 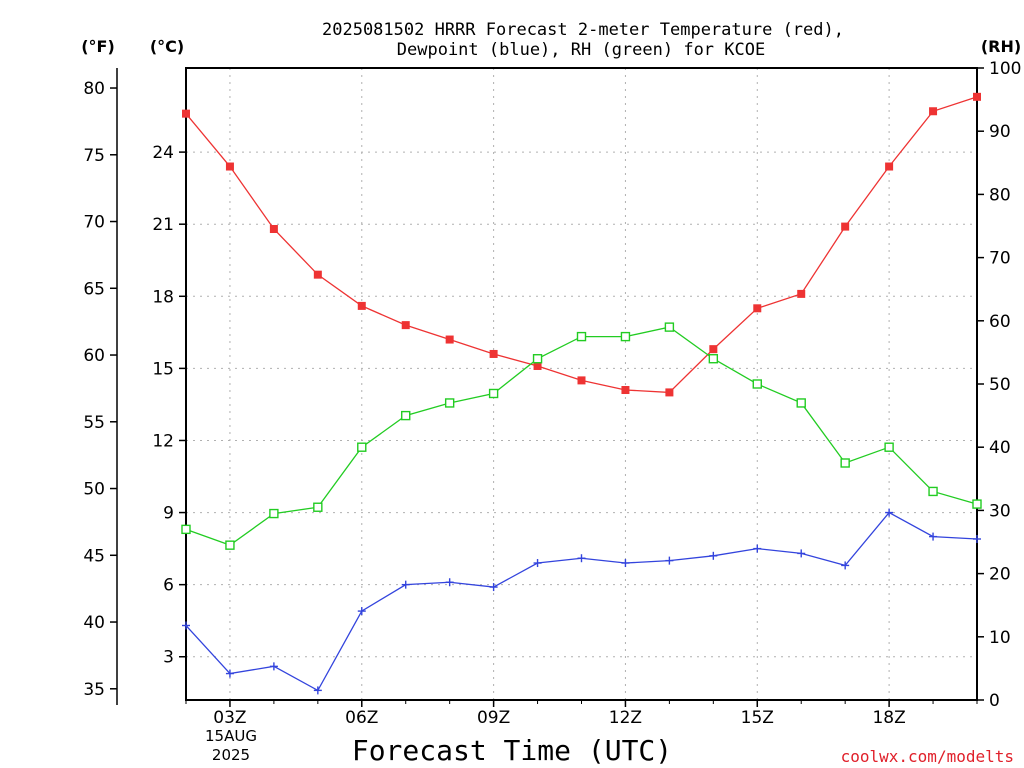 I want to click on celsius-tick-label: 12, so click(x=163, y=441).